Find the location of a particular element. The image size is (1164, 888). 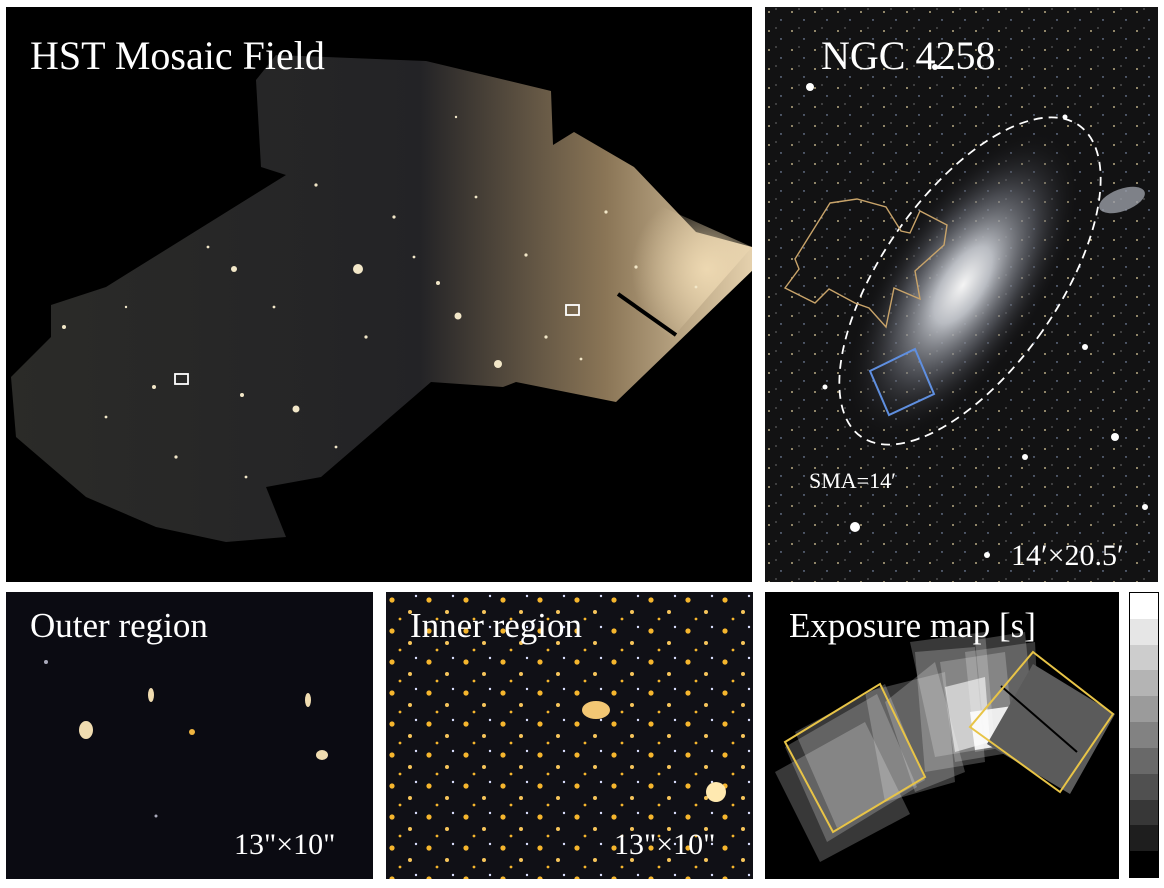

inner-scale-label: 13"×10" is located at coordinates (665, 844).